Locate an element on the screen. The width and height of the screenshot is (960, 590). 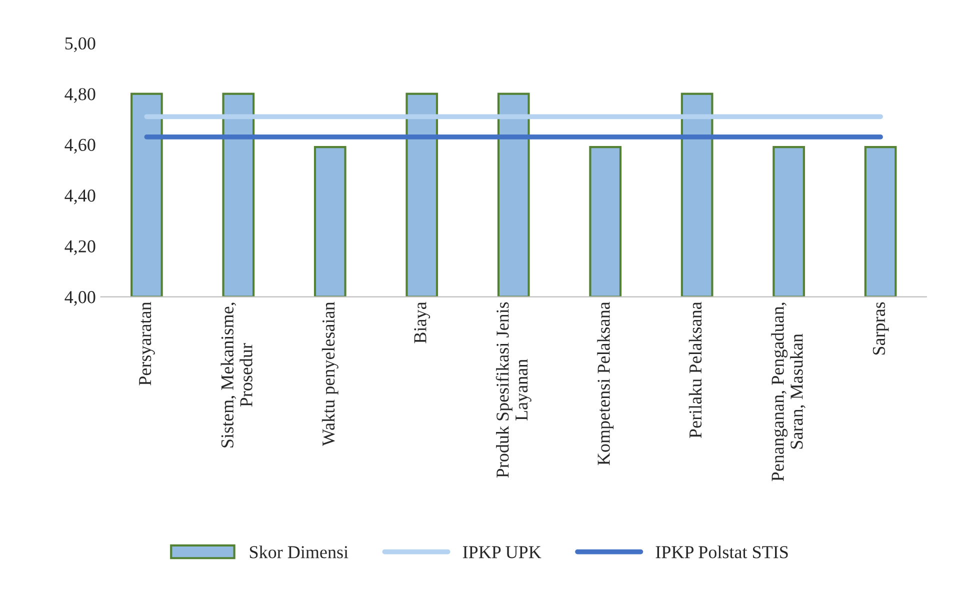
y-tick-label: 4,80 is located at coordinates (80, 95).